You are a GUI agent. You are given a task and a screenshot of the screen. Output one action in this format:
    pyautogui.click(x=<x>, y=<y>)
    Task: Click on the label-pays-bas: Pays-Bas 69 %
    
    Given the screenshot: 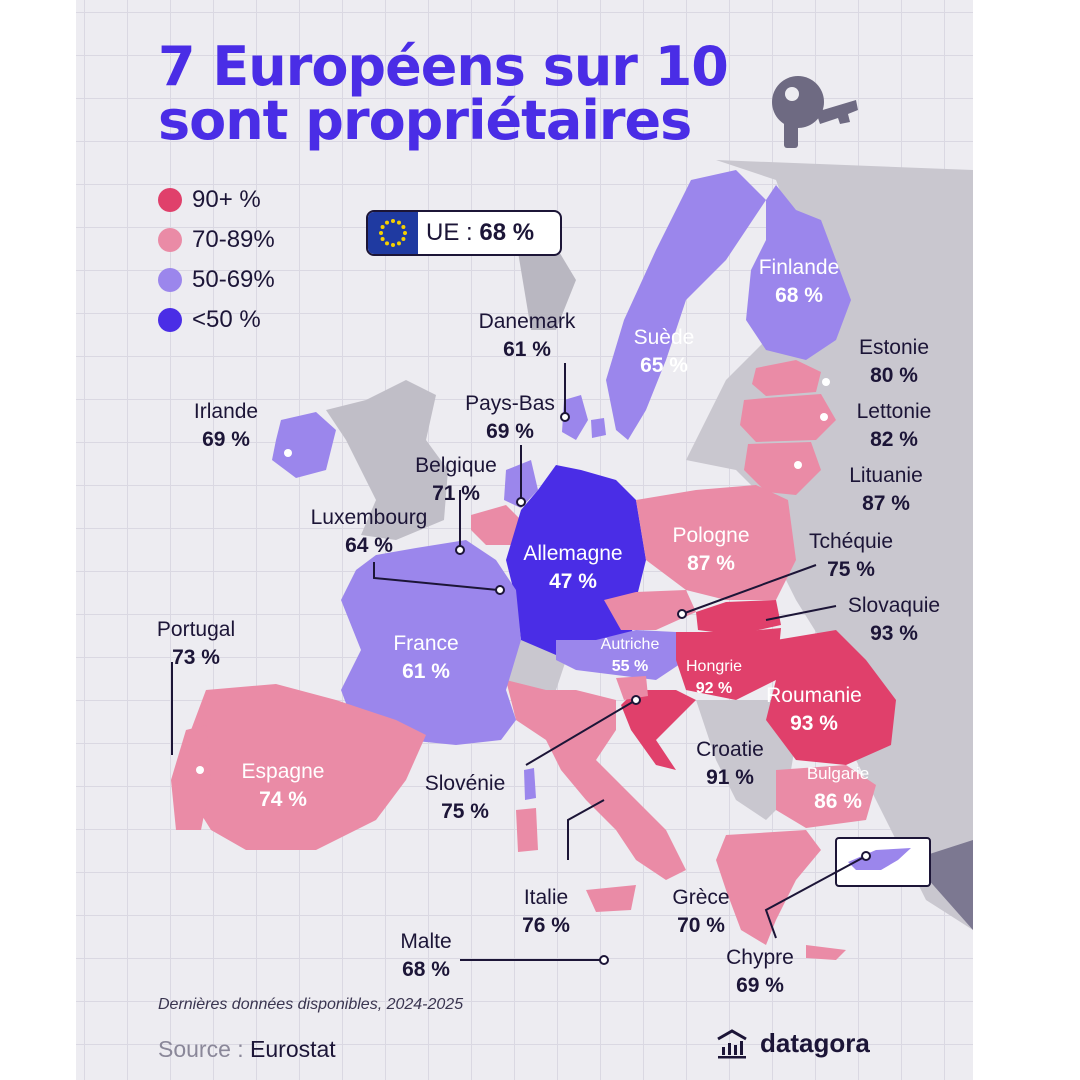 What is the action you would take?
    pyautogui.click(x=510, y=418)
    